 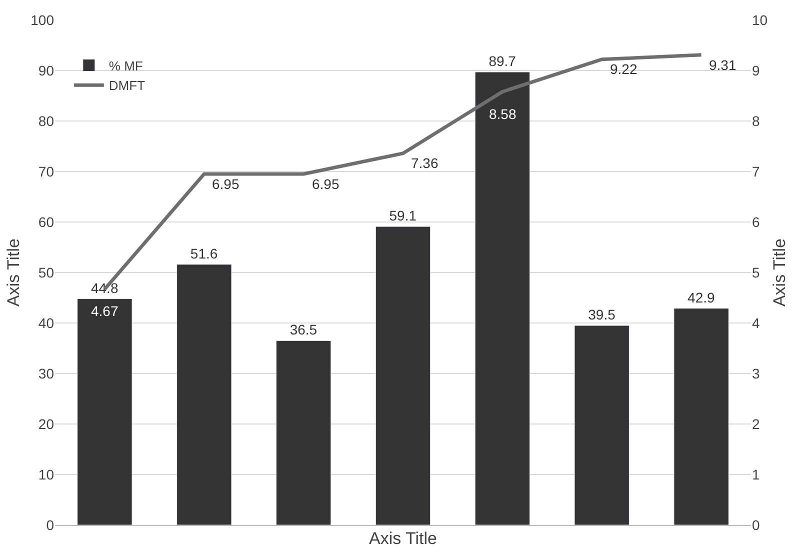 What do you see at coordinates (46, 322) in the screenshot?
I see `y-tick-label: 40` at bounding box center [46, 322].